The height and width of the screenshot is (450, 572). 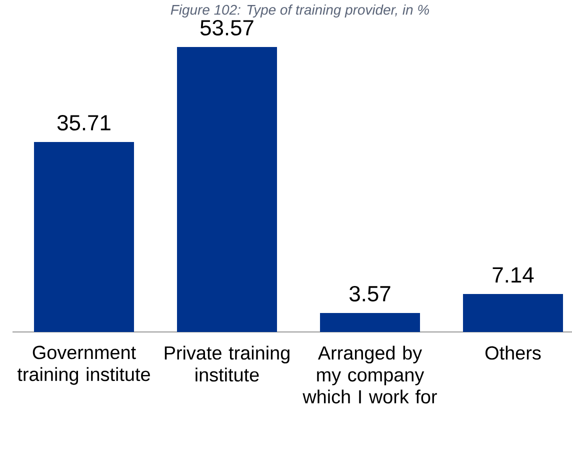 What do you see at coordinates (83, 122) in the screenshot?
I see `data-label: 35.71` at bounding box center [83, 122].